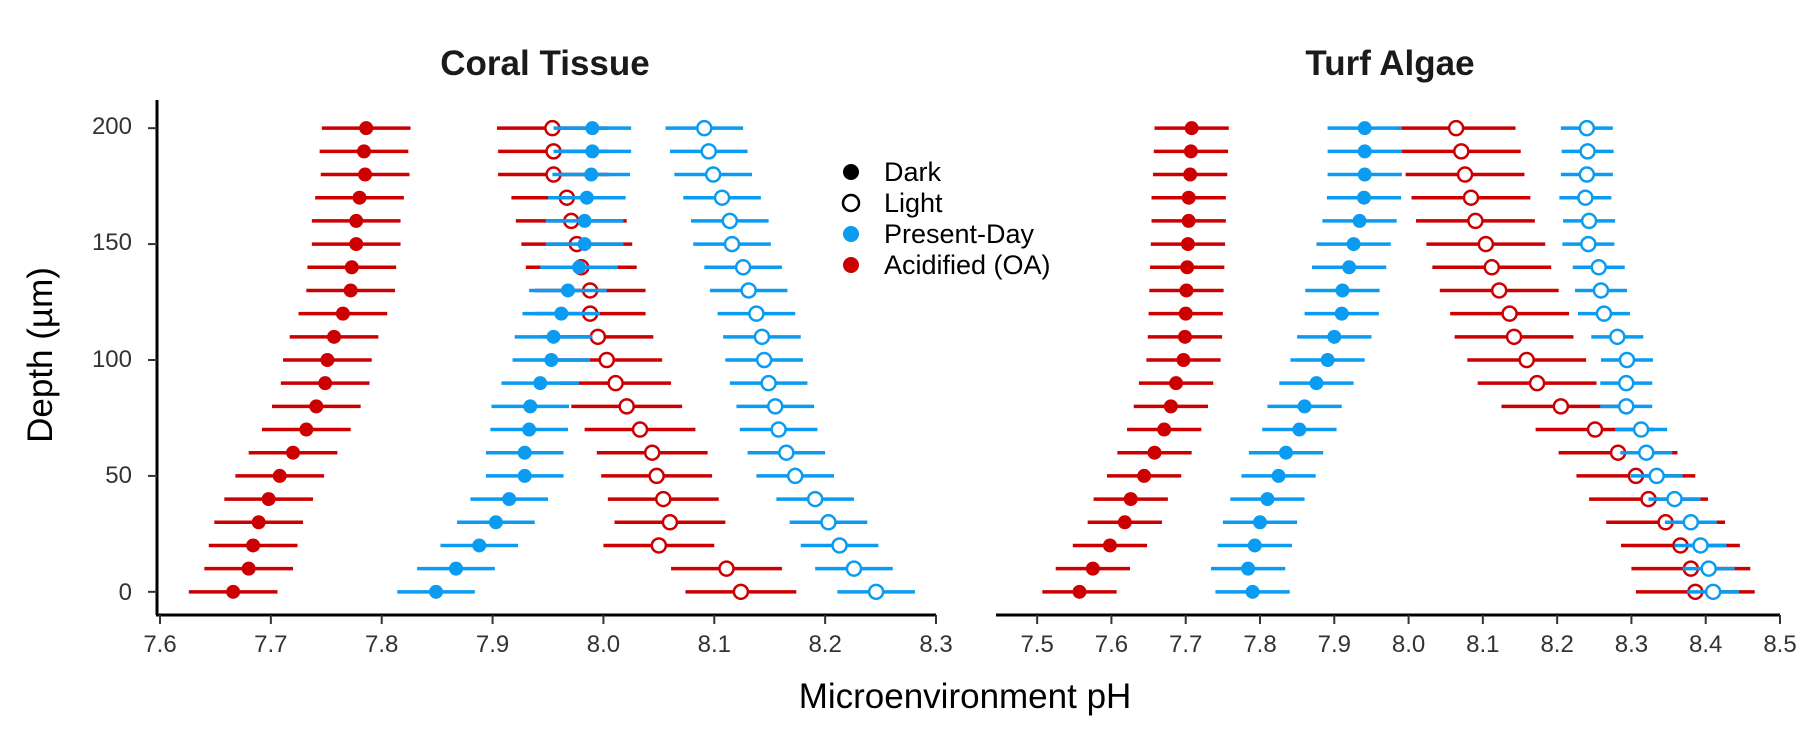  I want to click on y-tick-label: 50, so click(118, 475).